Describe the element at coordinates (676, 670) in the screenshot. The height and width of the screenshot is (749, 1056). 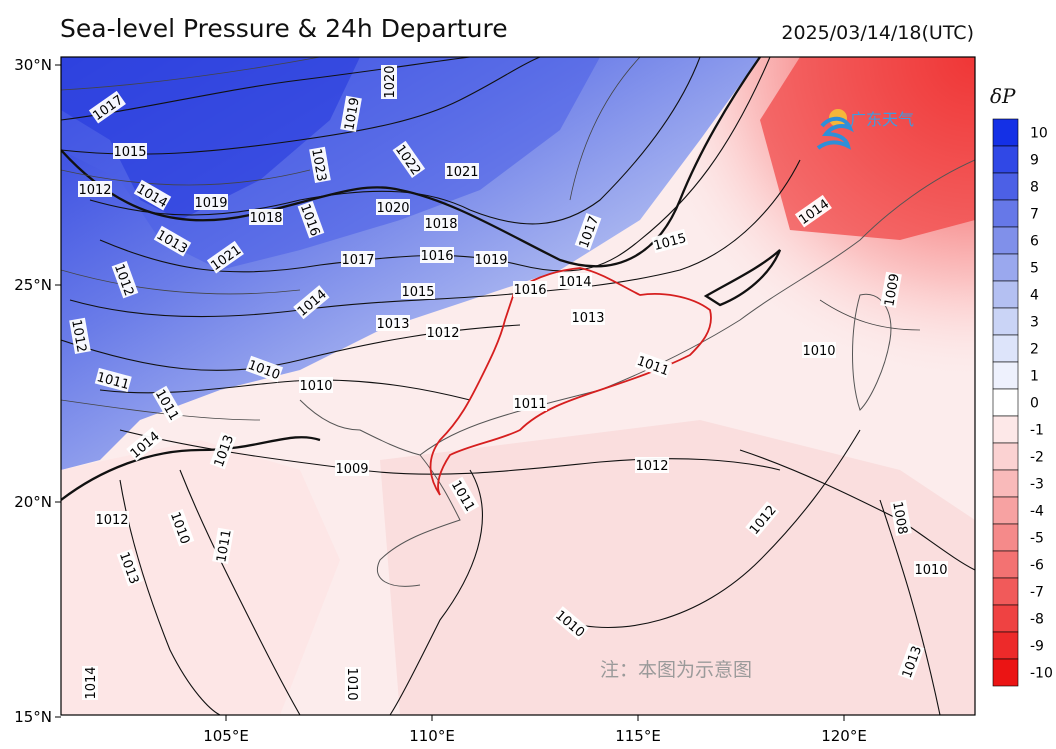
I see `watermark-note: 注：本图为示意图` at that location.